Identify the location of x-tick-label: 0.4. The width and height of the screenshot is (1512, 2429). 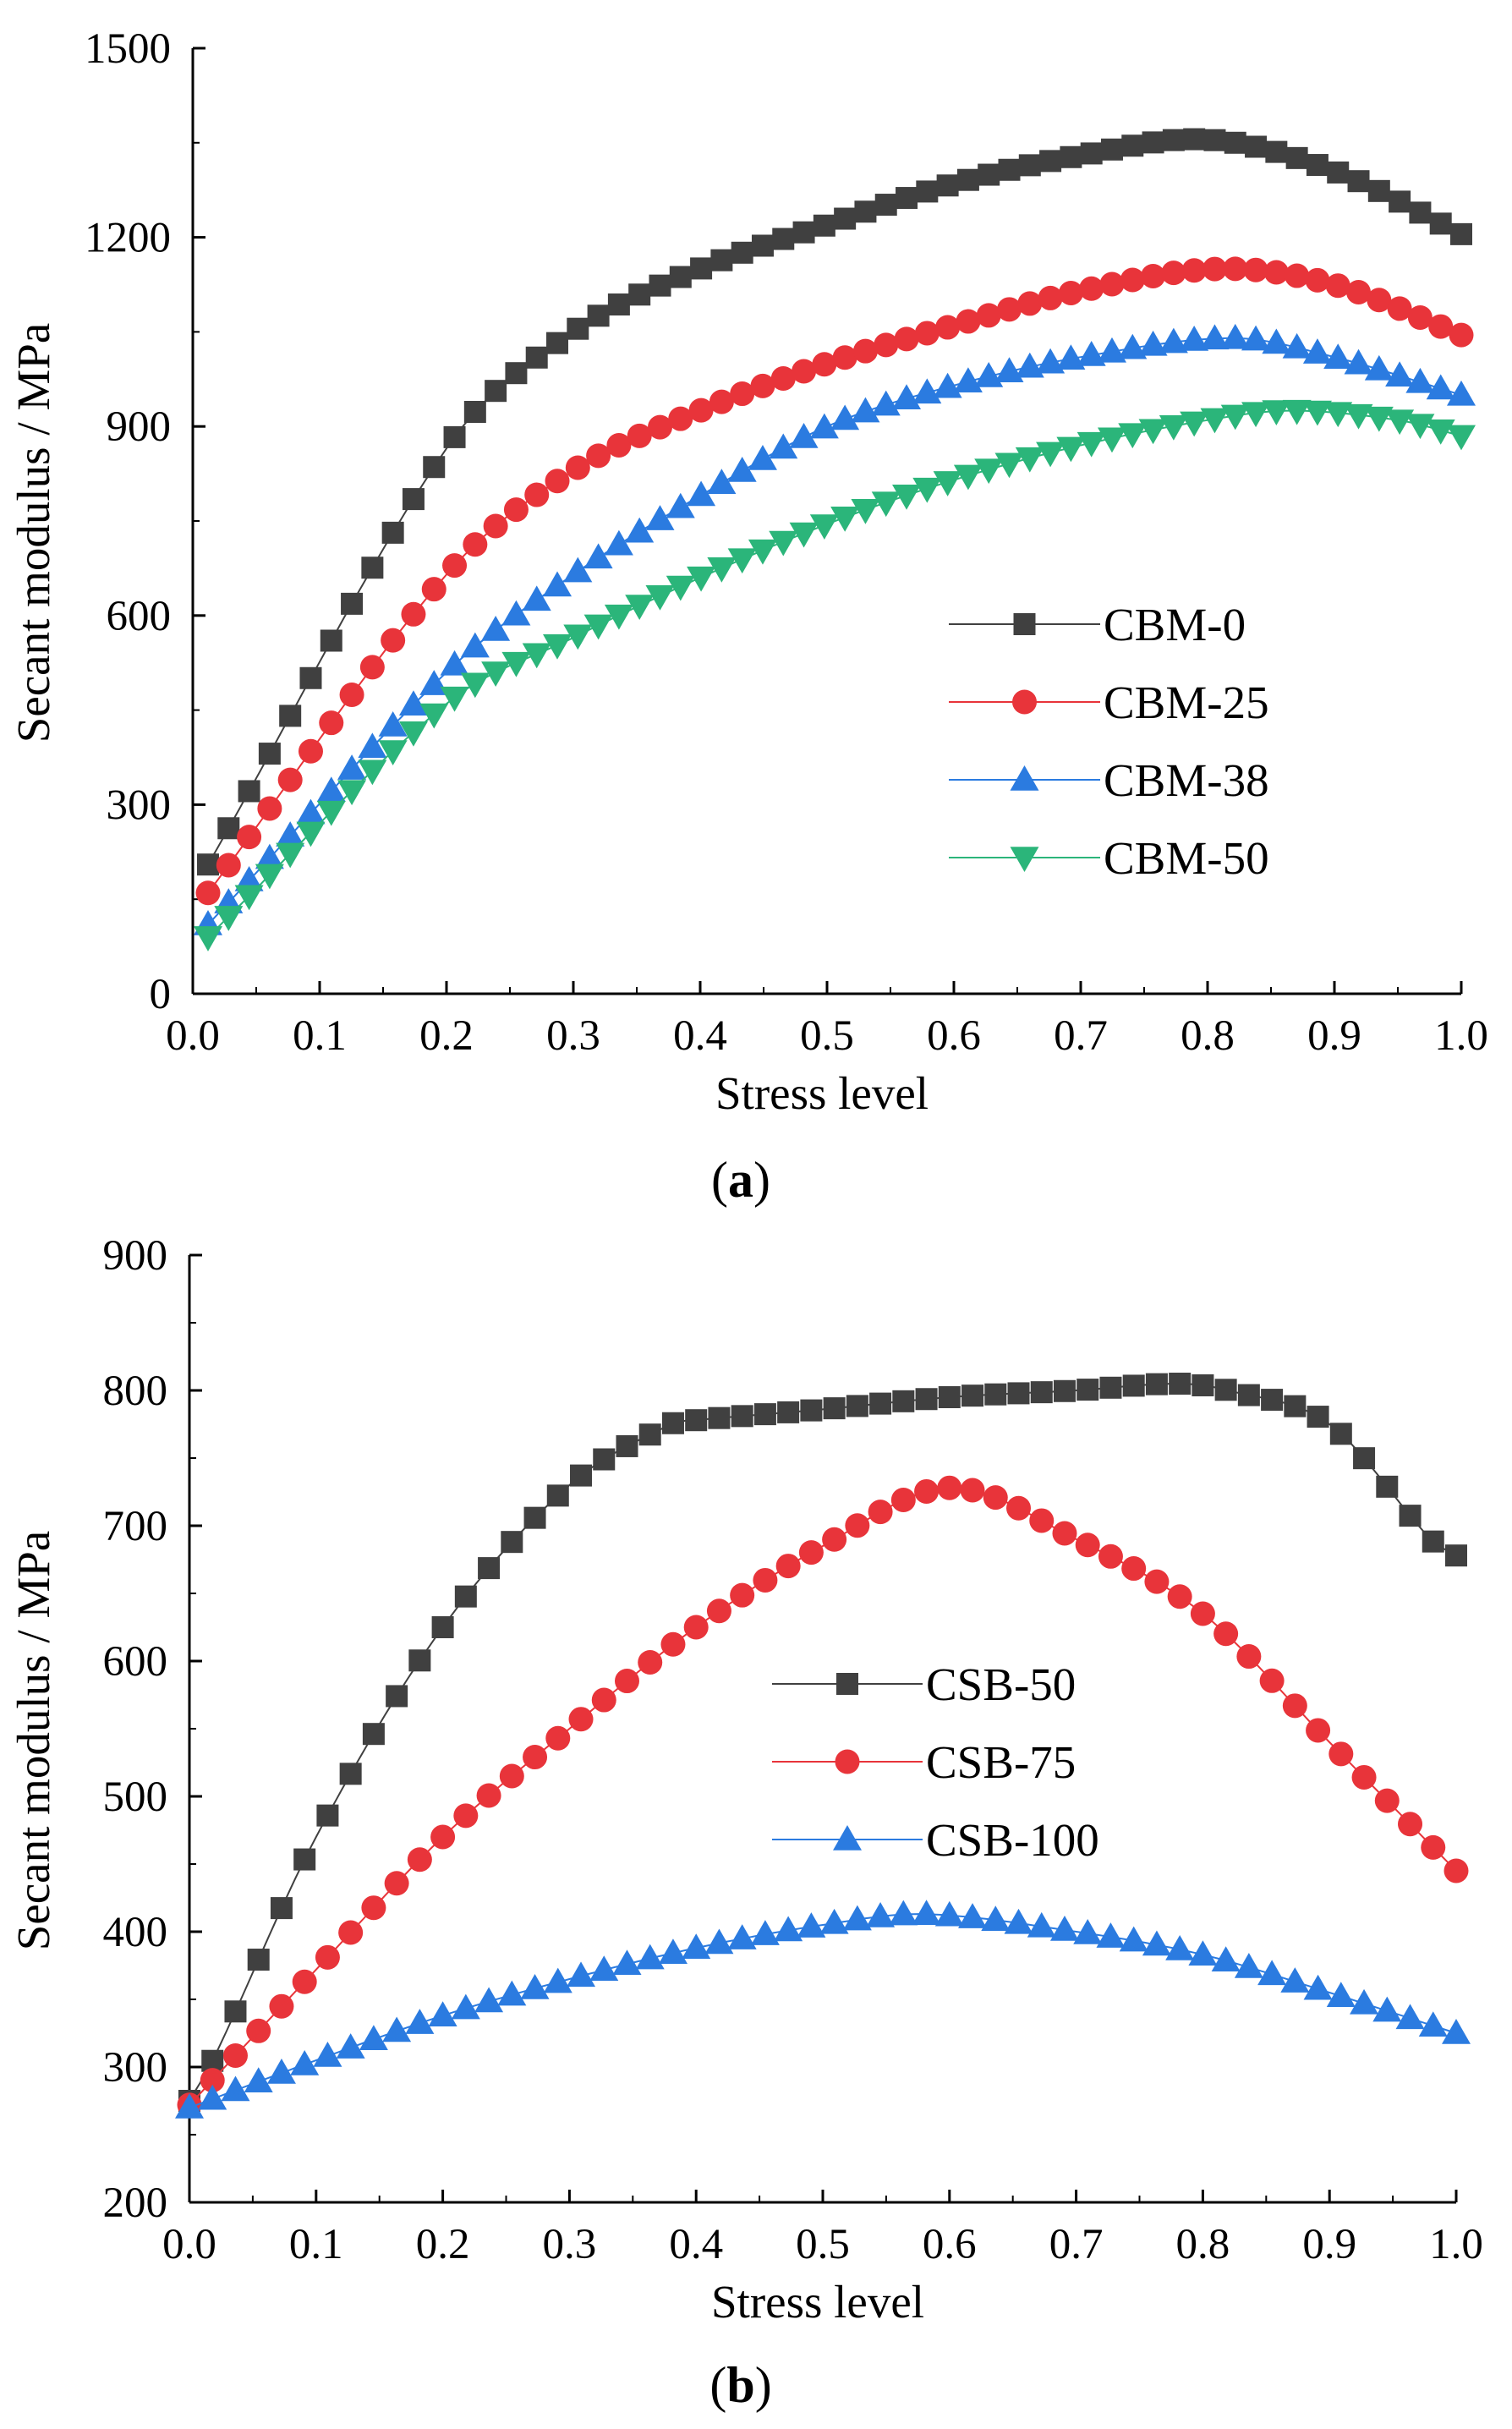
(700, 1036).